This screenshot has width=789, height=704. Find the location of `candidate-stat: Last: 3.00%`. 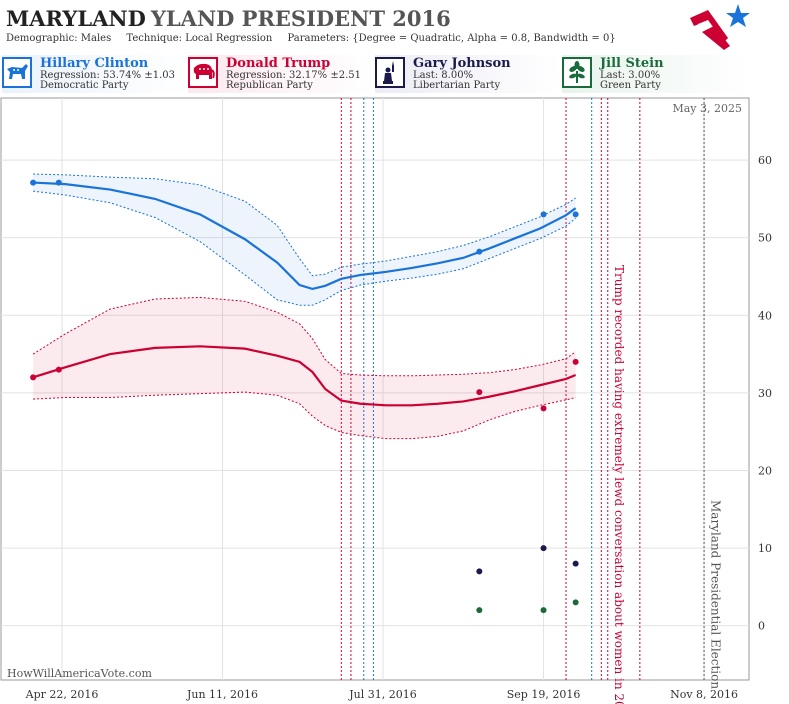

candidate-stat: Last: 3.00% is located at coordinates (630, 75).